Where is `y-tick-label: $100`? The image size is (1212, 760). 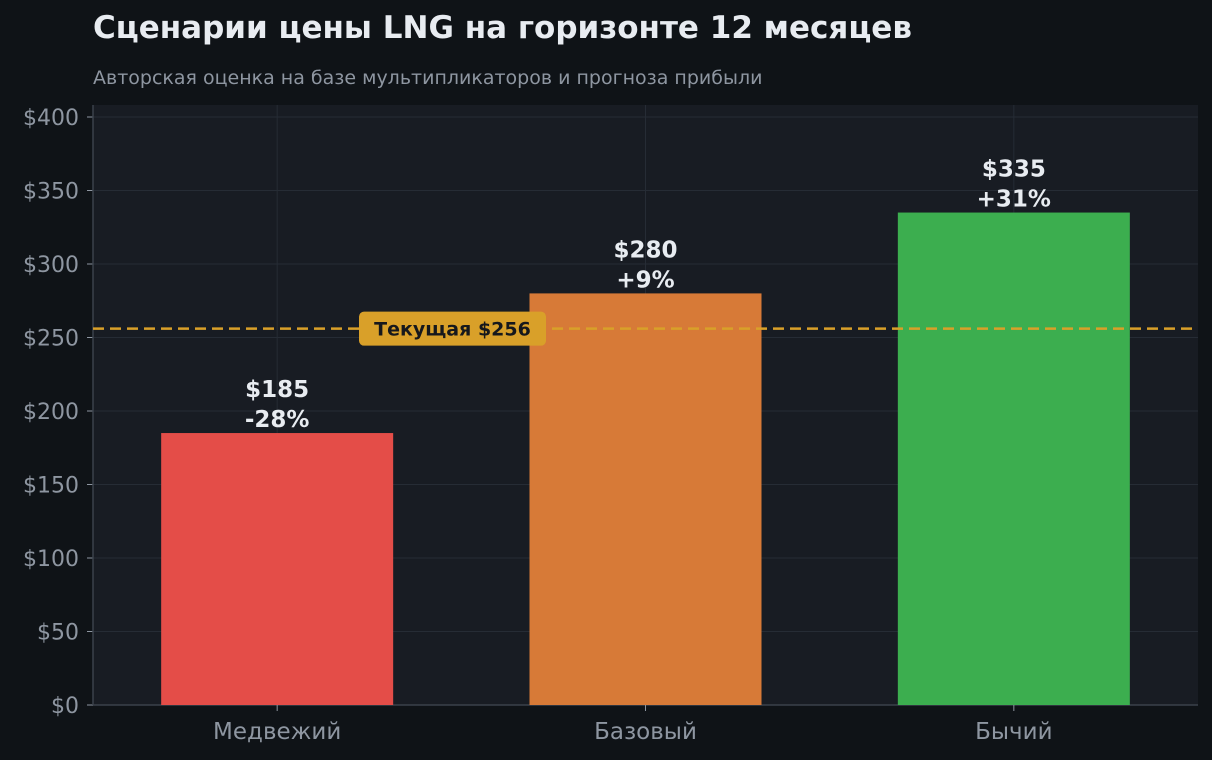 y-tick-label: $100 is located at coordinates (51, 559).